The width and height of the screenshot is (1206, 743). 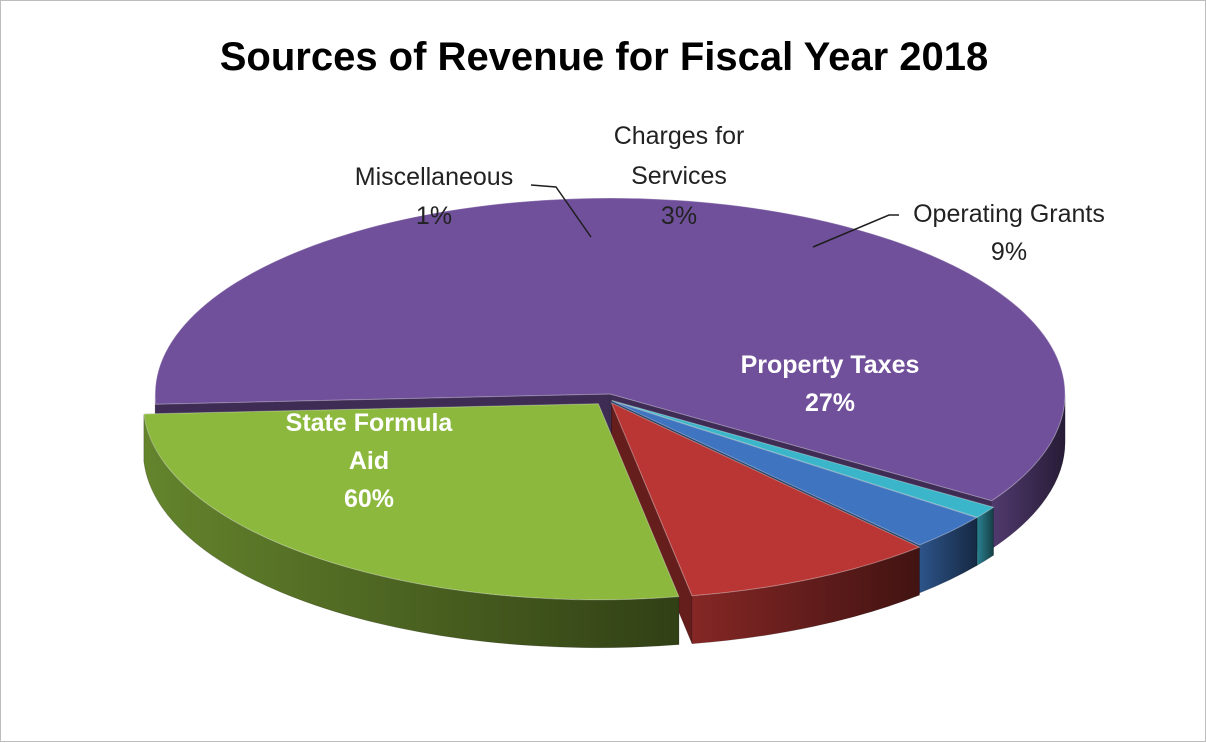 What do you see at coordinates (679, 136) in the screenshot?
I see `label-charges-for-services-5: Charges for` at bounding box center [679, 136].